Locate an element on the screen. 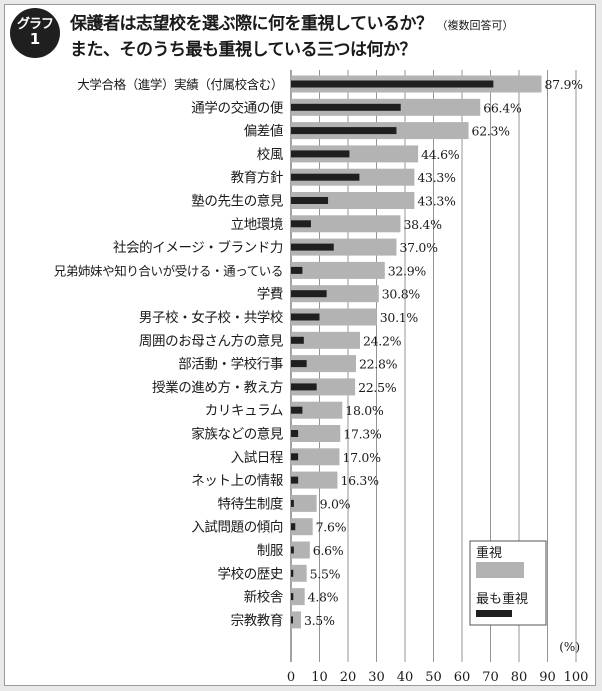 This screenshot has height=691, width=602. x-axis-ticks: 0 10 20 30 40 50 60 70 80 90 100 (%) is located at coordinates (438, 662).